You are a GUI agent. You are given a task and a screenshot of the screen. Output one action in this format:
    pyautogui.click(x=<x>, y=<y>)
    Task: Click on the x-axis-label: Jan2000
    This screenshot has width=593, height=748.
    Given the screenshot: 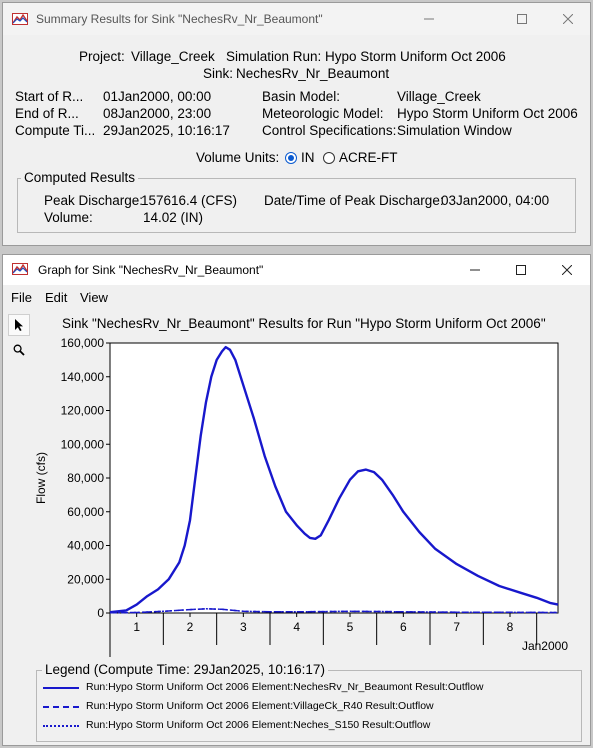 What is the action you would take?
    pyautogui.click(x=545, y=646)
    